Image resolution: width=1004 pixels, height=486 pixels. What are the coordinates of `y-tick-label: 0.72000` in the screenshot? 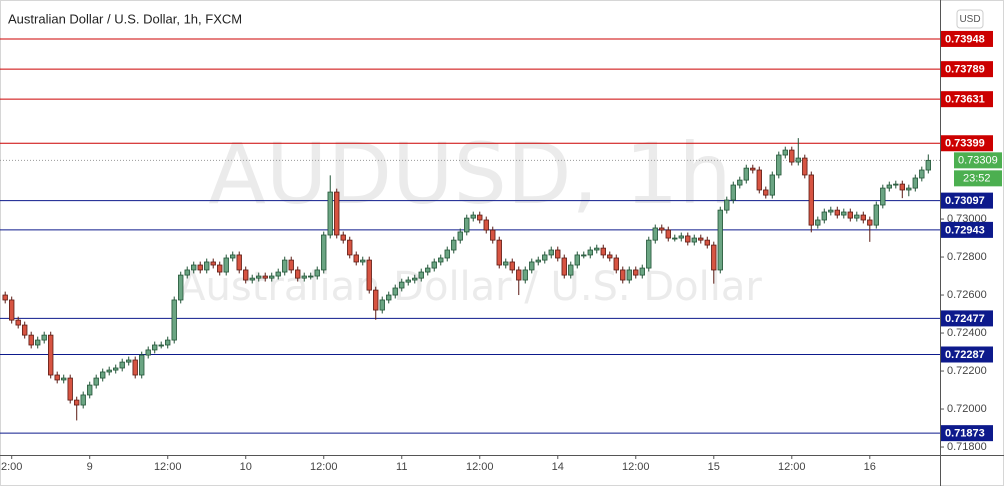 It's located at (967, 409).